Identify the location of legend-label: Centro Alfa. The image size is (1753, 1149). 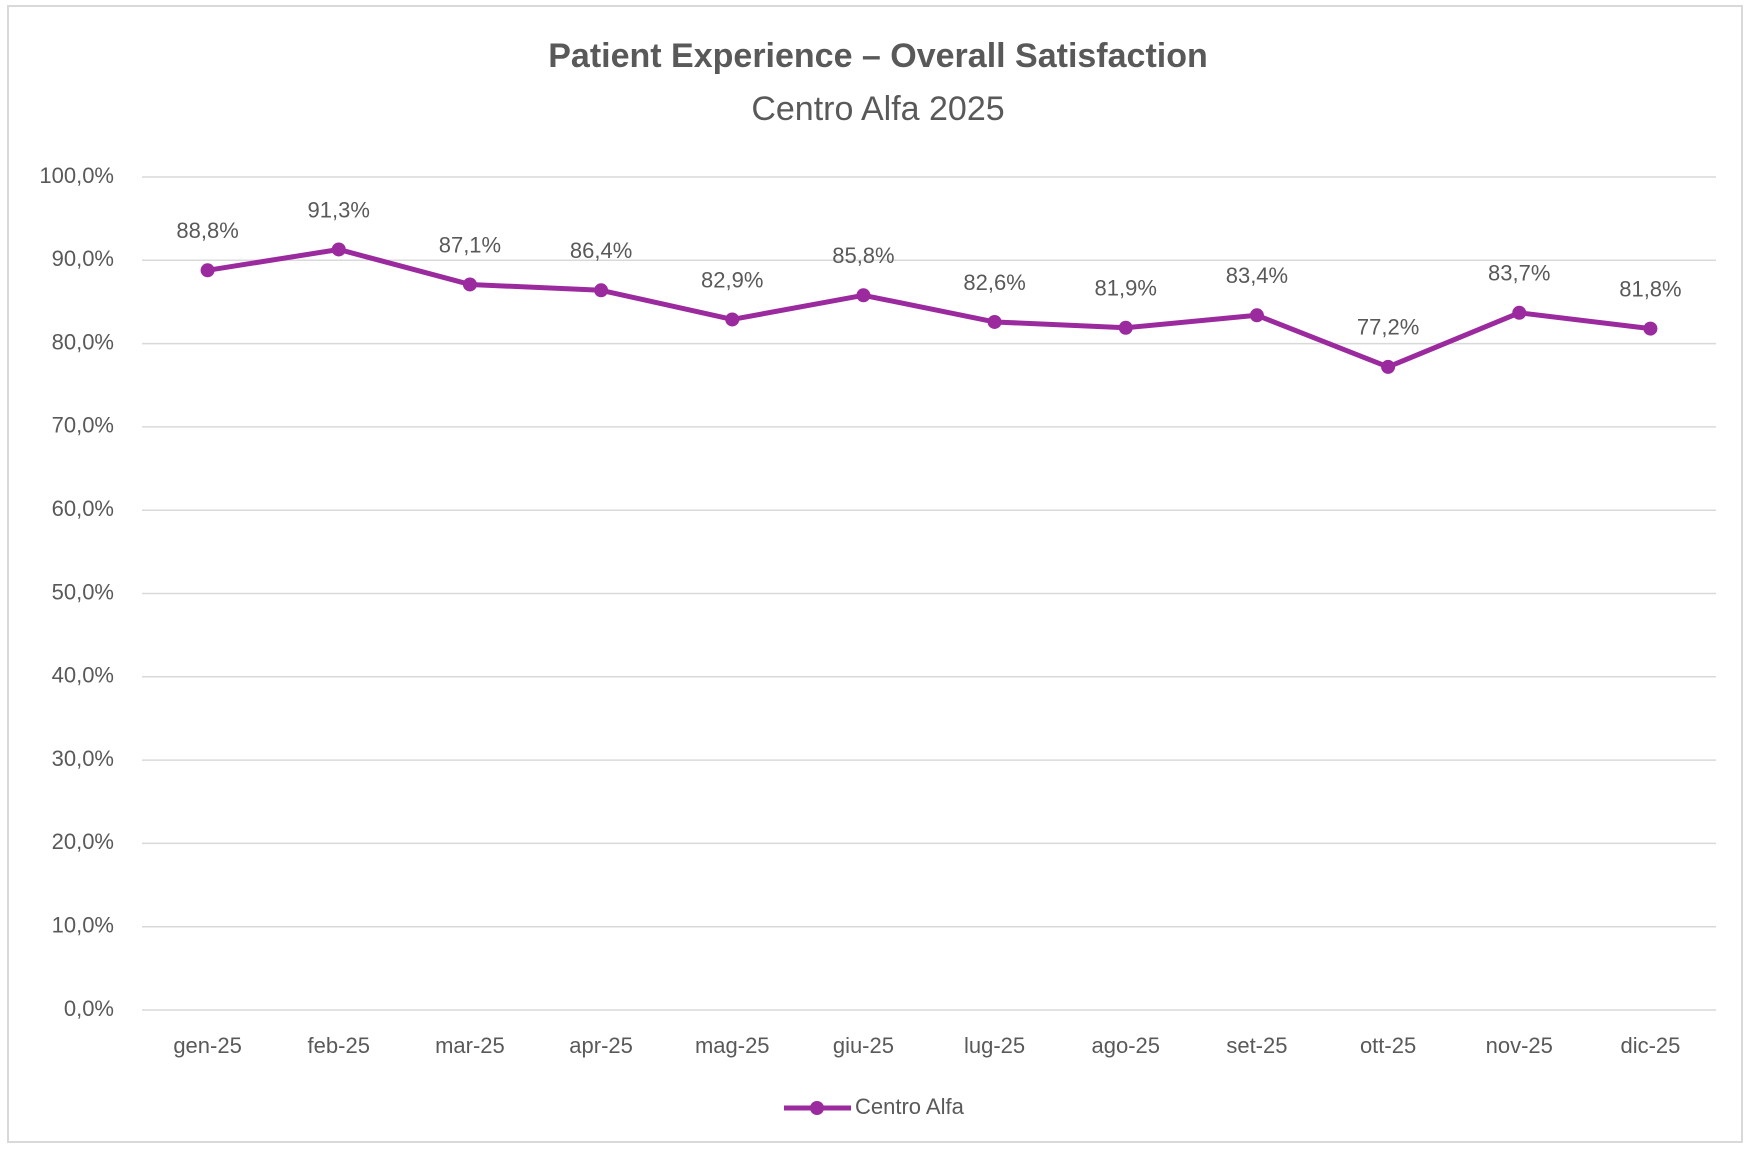
(910, 1106).